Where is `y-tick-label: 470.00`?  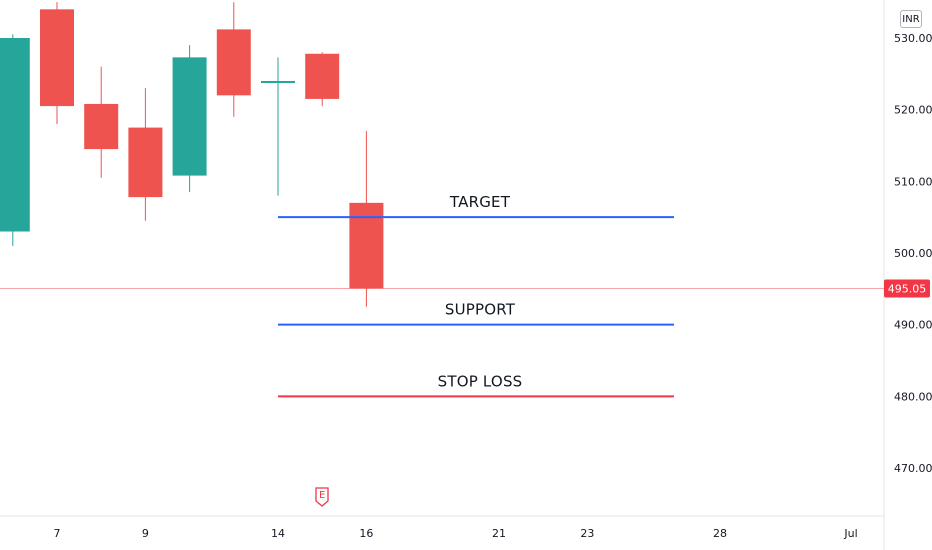 y-tick-label: 470.00 is located at coordinates (913, 468).